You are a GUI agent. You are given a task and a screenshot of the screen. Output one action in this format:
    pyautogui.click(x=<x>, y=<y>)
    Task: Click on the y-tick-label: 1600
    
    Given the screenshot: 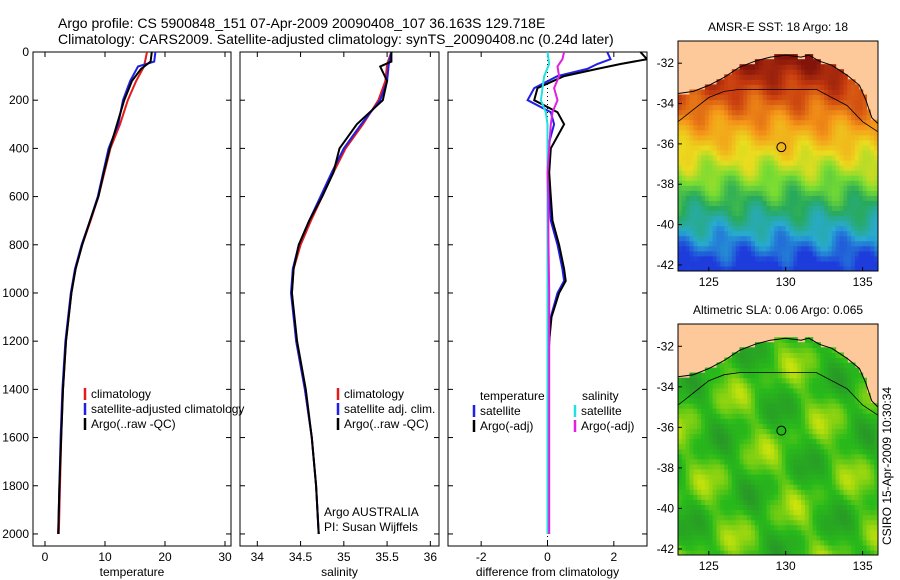 What is the action you would take?
    pyautogui.click(x=15, y=438)
    